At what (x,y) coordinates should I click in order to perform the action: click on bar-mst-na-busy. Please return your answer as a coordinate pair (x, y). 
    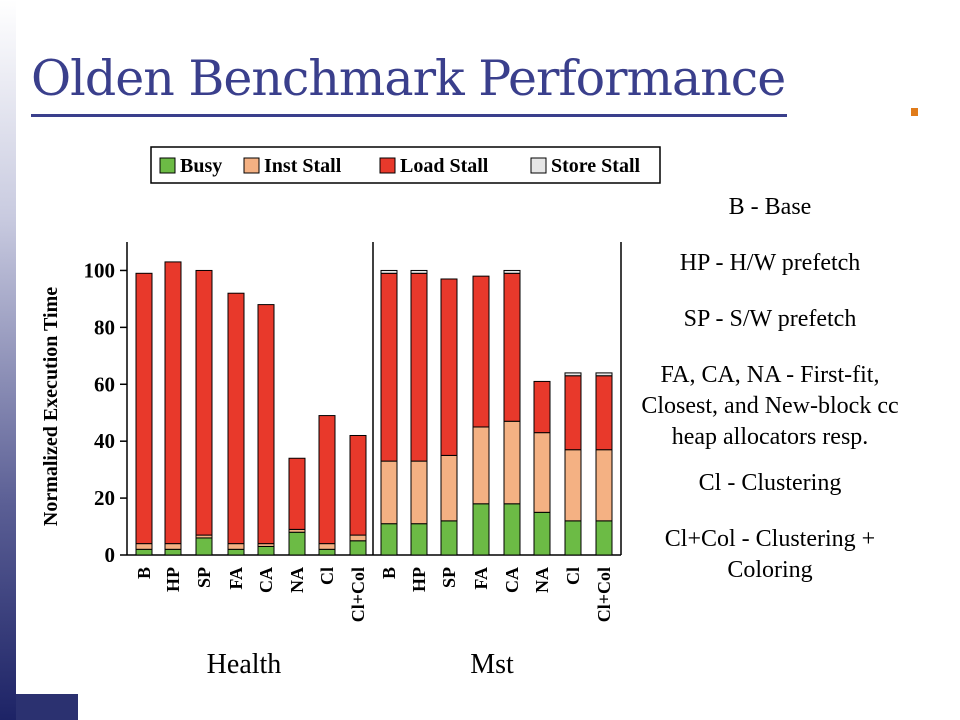
    Looking at the image, I should click on (542, 533).